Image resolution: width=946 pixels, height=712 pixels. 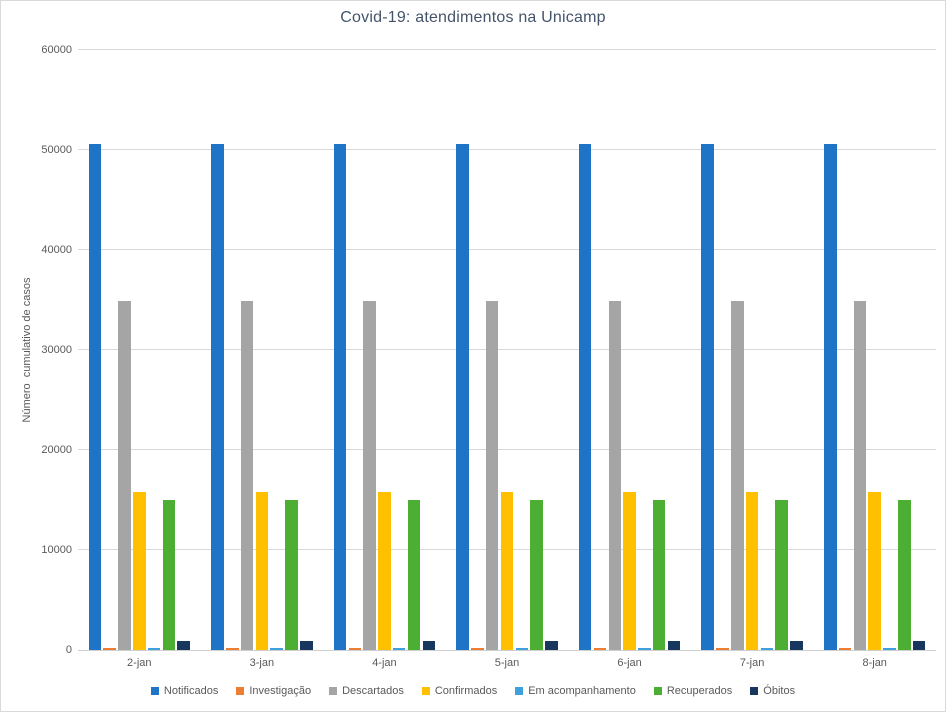 What do you see at coordinates (384, 571) in the screenshot?
I see `bar-confirmados-4-jan` at bounding box center [384, 571].